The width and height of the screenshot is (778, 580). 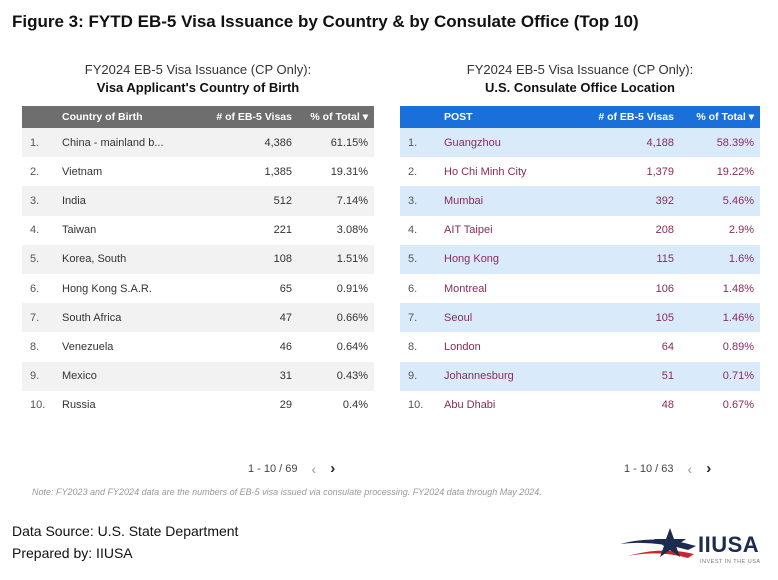 I want to click on left-prev-page-icon: ‹, so click(x=314, y=468).